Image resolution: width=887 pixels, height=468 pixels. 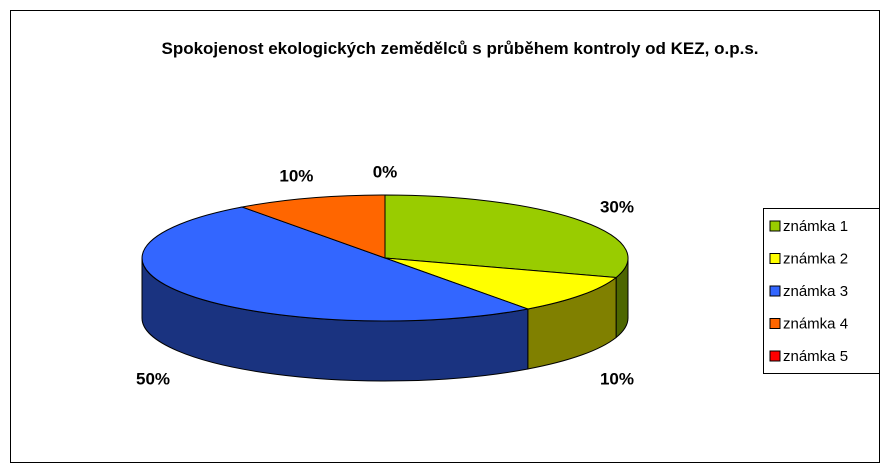 I want to click on legend-box, so click(x=821, y=291).